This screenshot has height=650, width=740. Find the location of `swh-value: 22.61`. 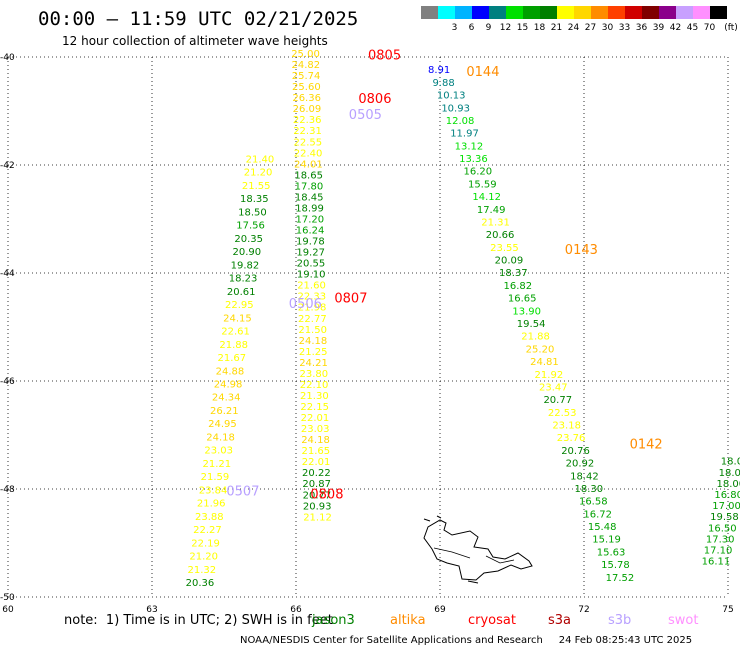

swh-value: 22.61 is located at coordinates (235, 332).